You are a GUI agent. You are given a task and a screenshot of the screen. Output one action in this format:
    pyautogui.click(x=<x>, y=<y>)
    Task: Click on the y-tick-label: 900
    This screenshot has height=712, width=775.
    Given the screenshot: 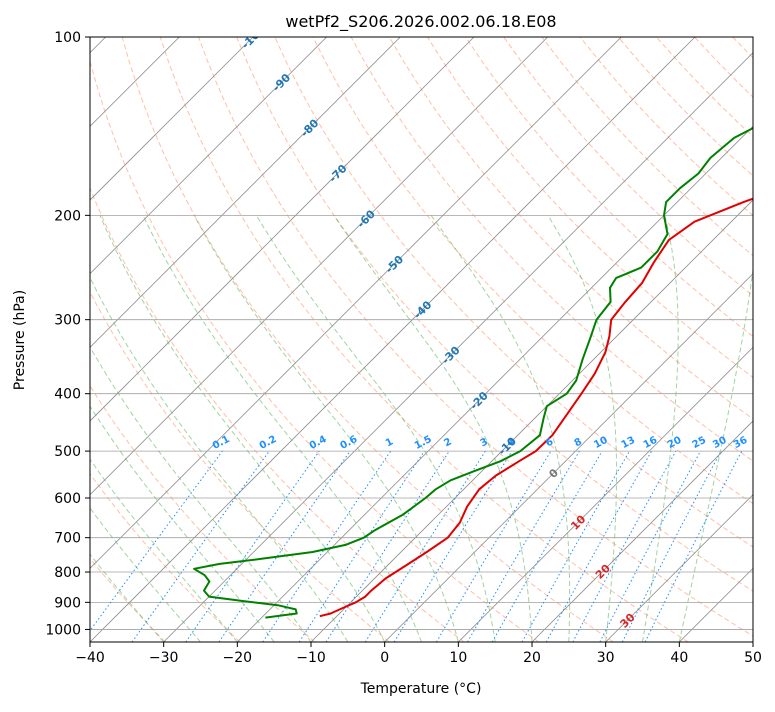 What is the action you would take?
    pyautogui.click(x=67, y=603)
    